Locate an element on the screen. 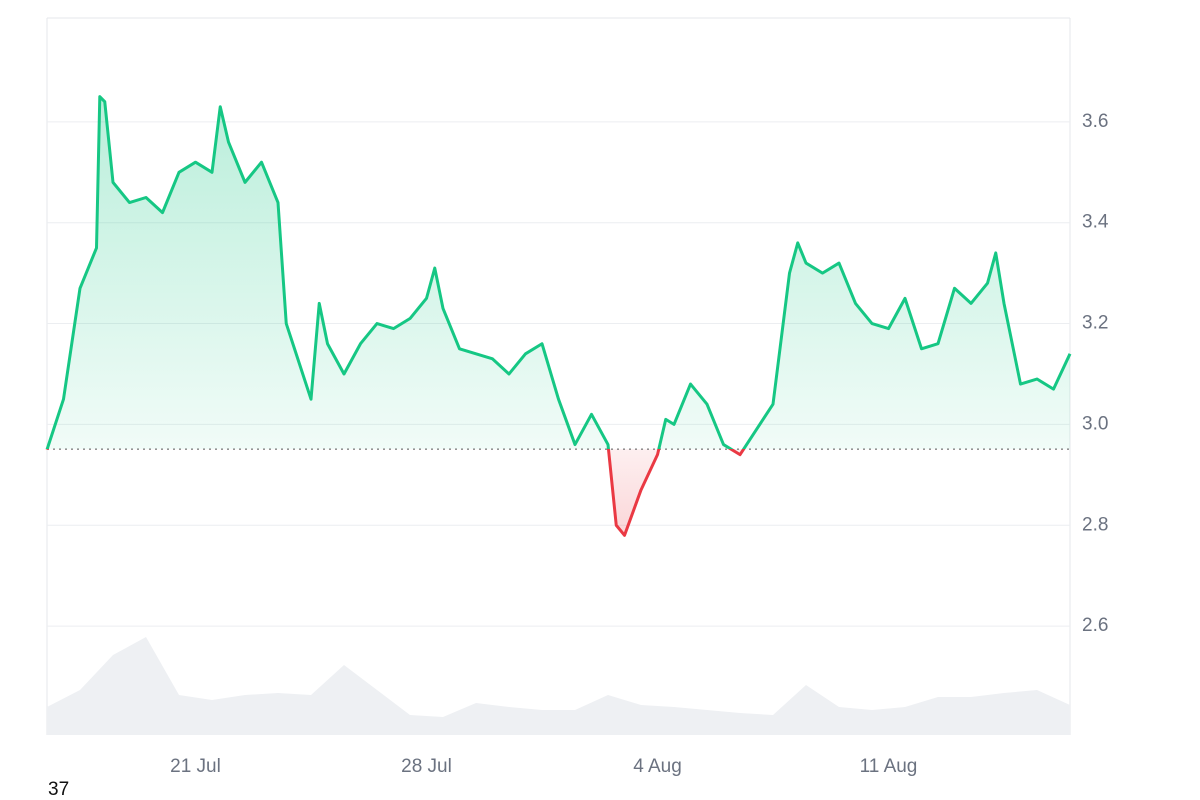 Image resolution: width=1200 pixels, height=800 pixels. y-tick-label: 3.0 is located at coordinates (1095, 423).